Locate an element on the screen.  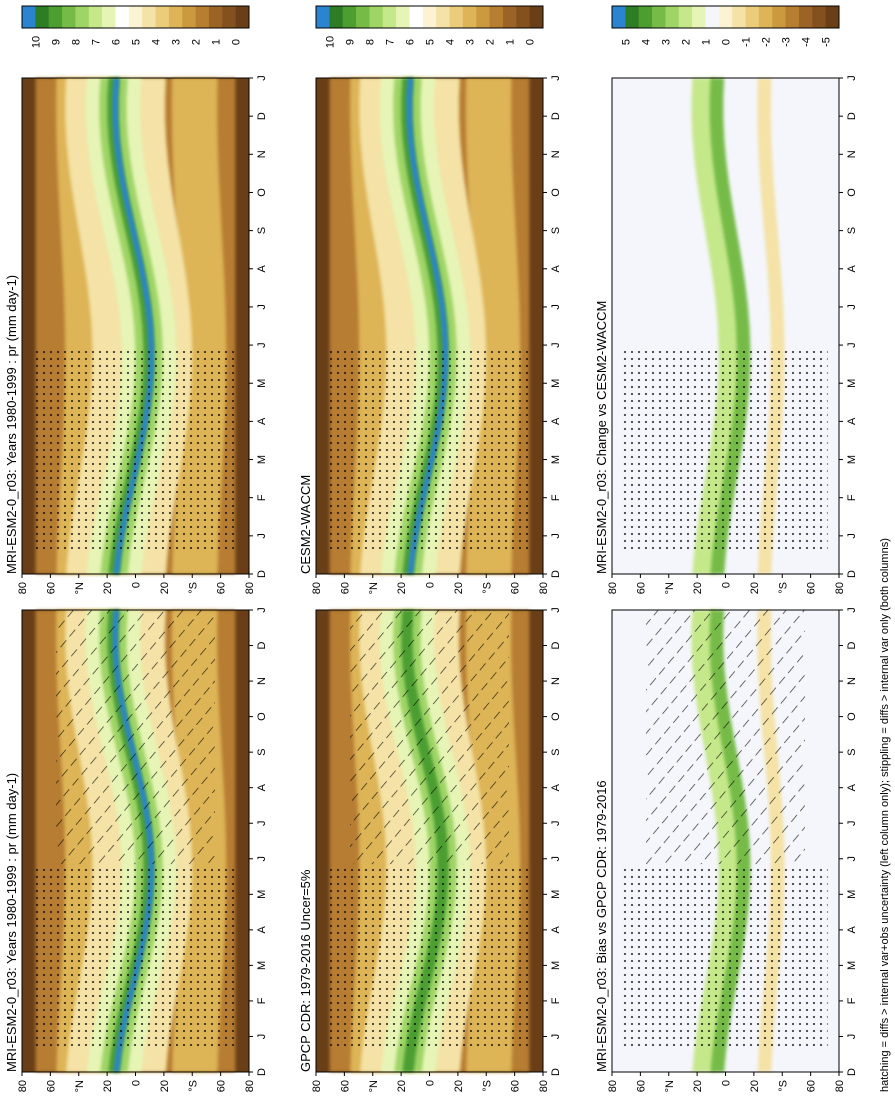
lat-tick-label: °S is located at coordinates (487, 1086).